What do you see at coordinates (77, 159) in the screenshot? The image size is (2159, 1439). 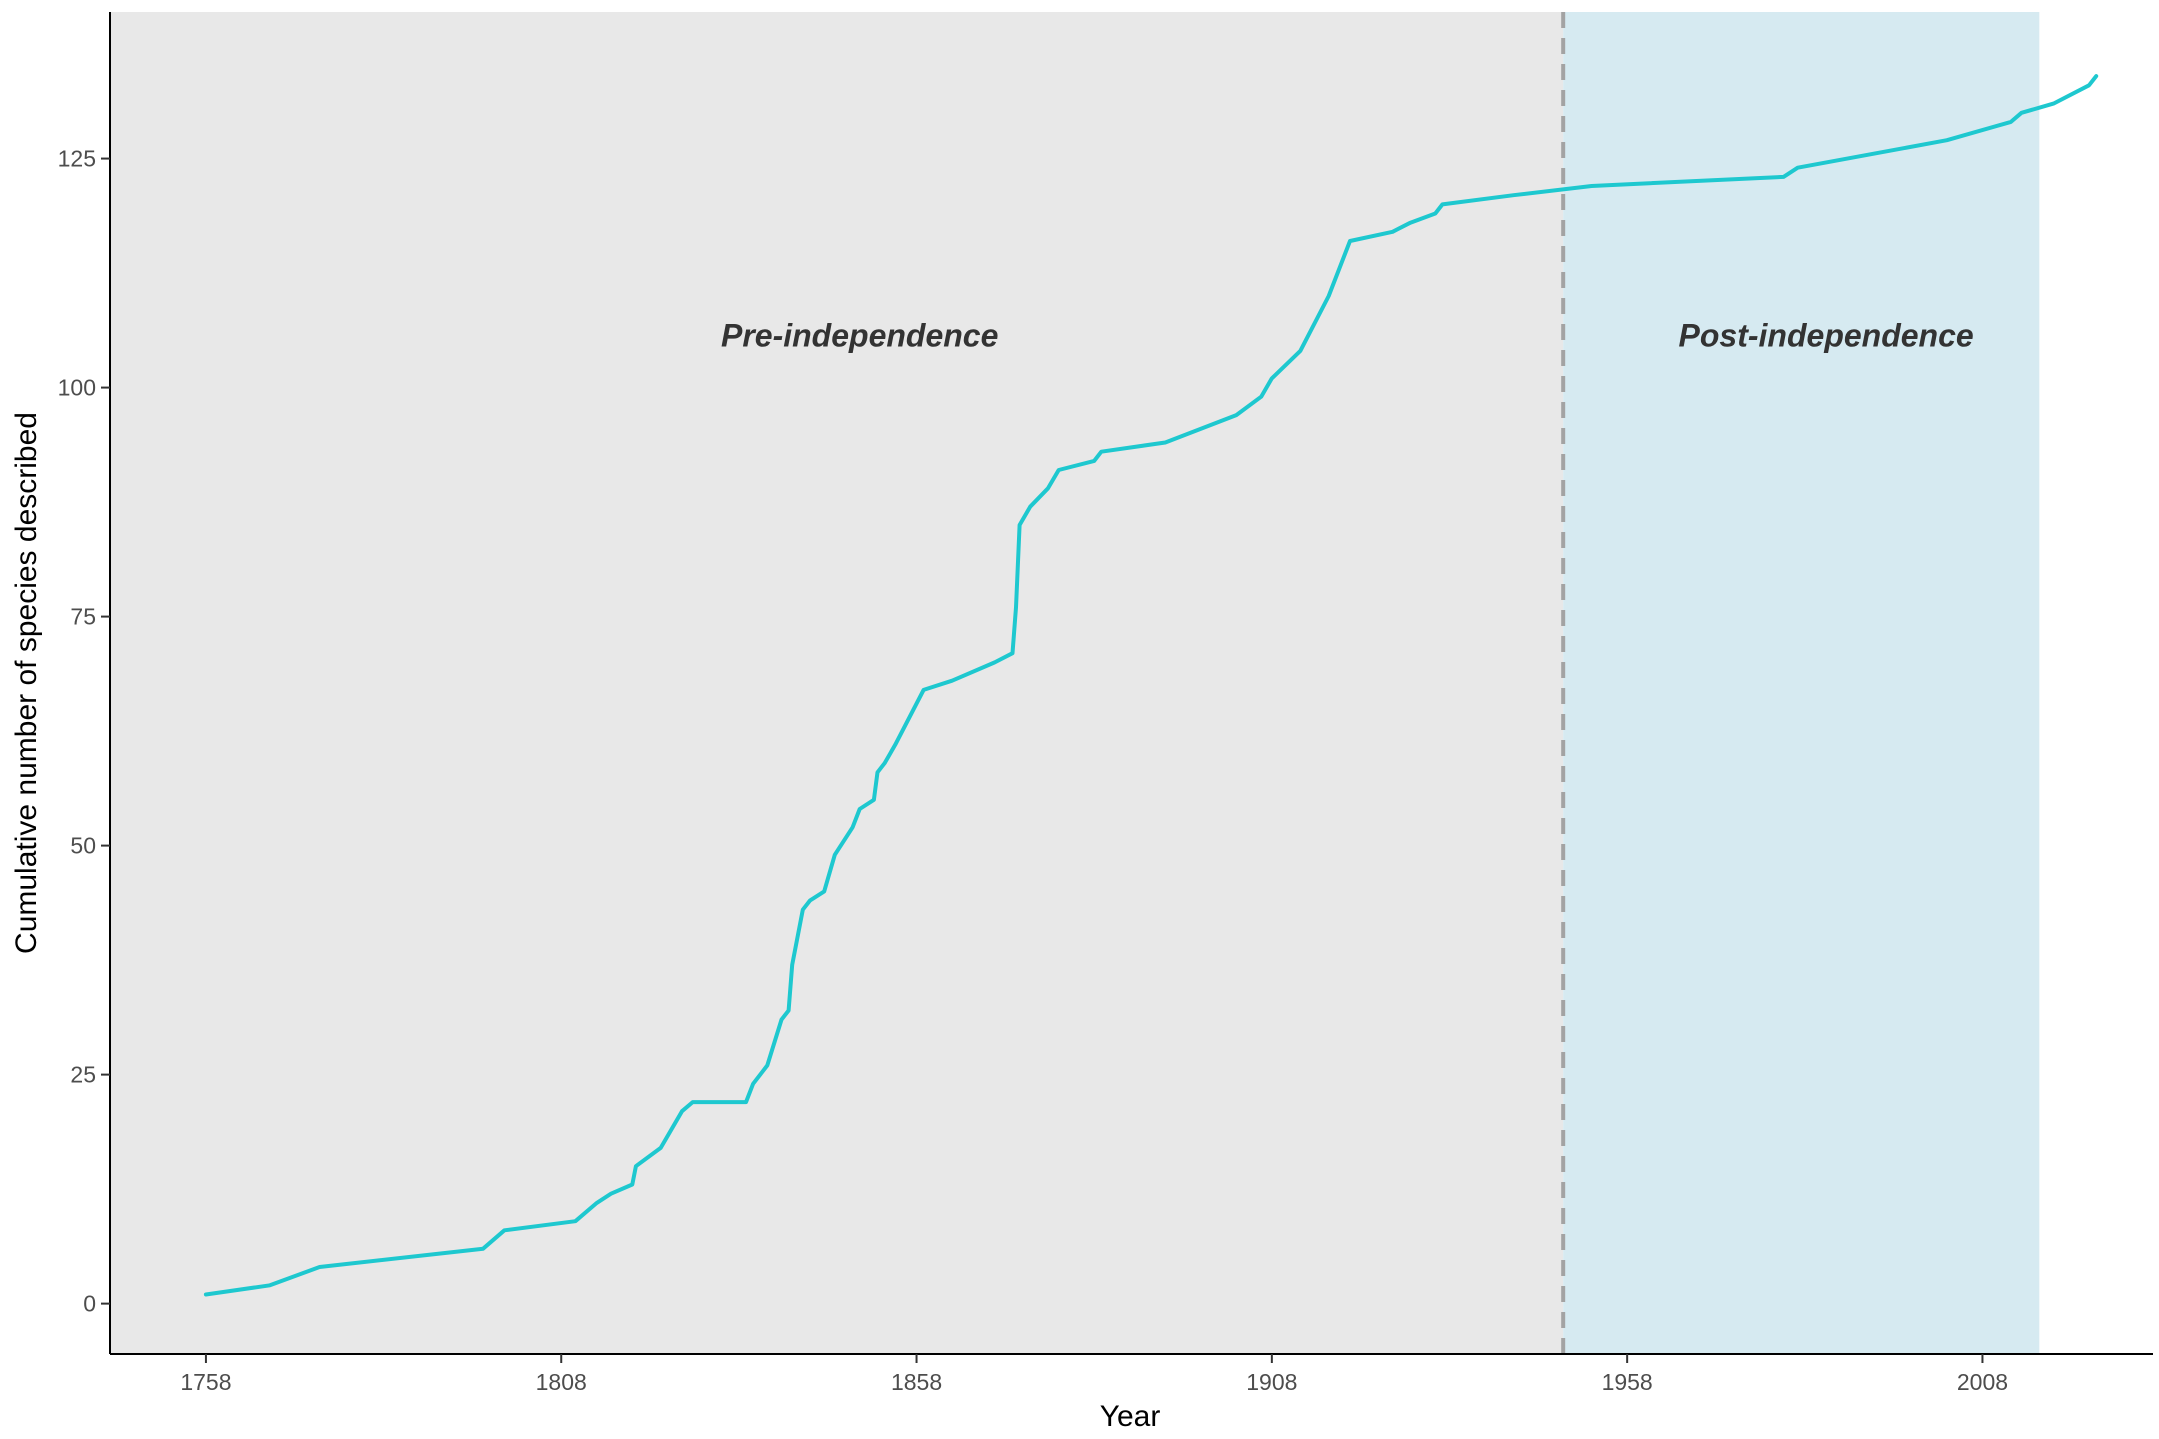 I see `y-tick-label: 125` at bounding box center [77, 159].